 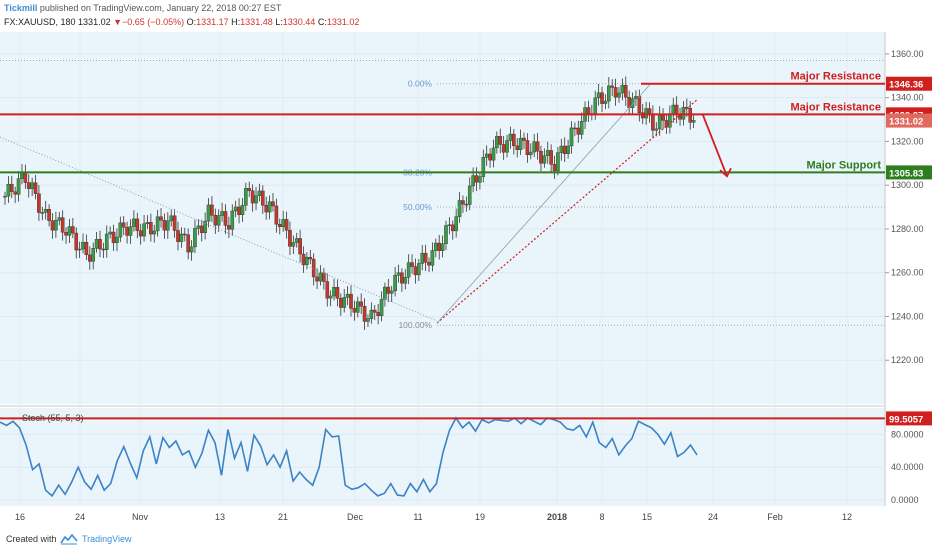 I want to click on price-axis-label: 1280.00, so click(x=907, y=229).